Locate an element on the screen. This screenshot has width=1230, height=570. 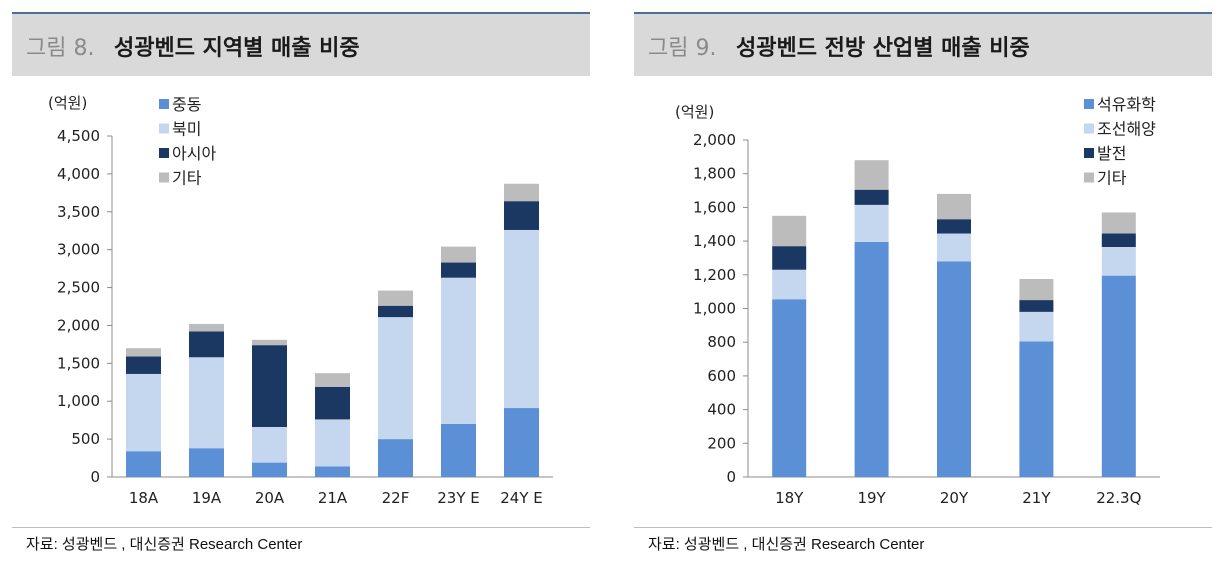
y-tick-label: 500 is located at coordinates (85, 439).